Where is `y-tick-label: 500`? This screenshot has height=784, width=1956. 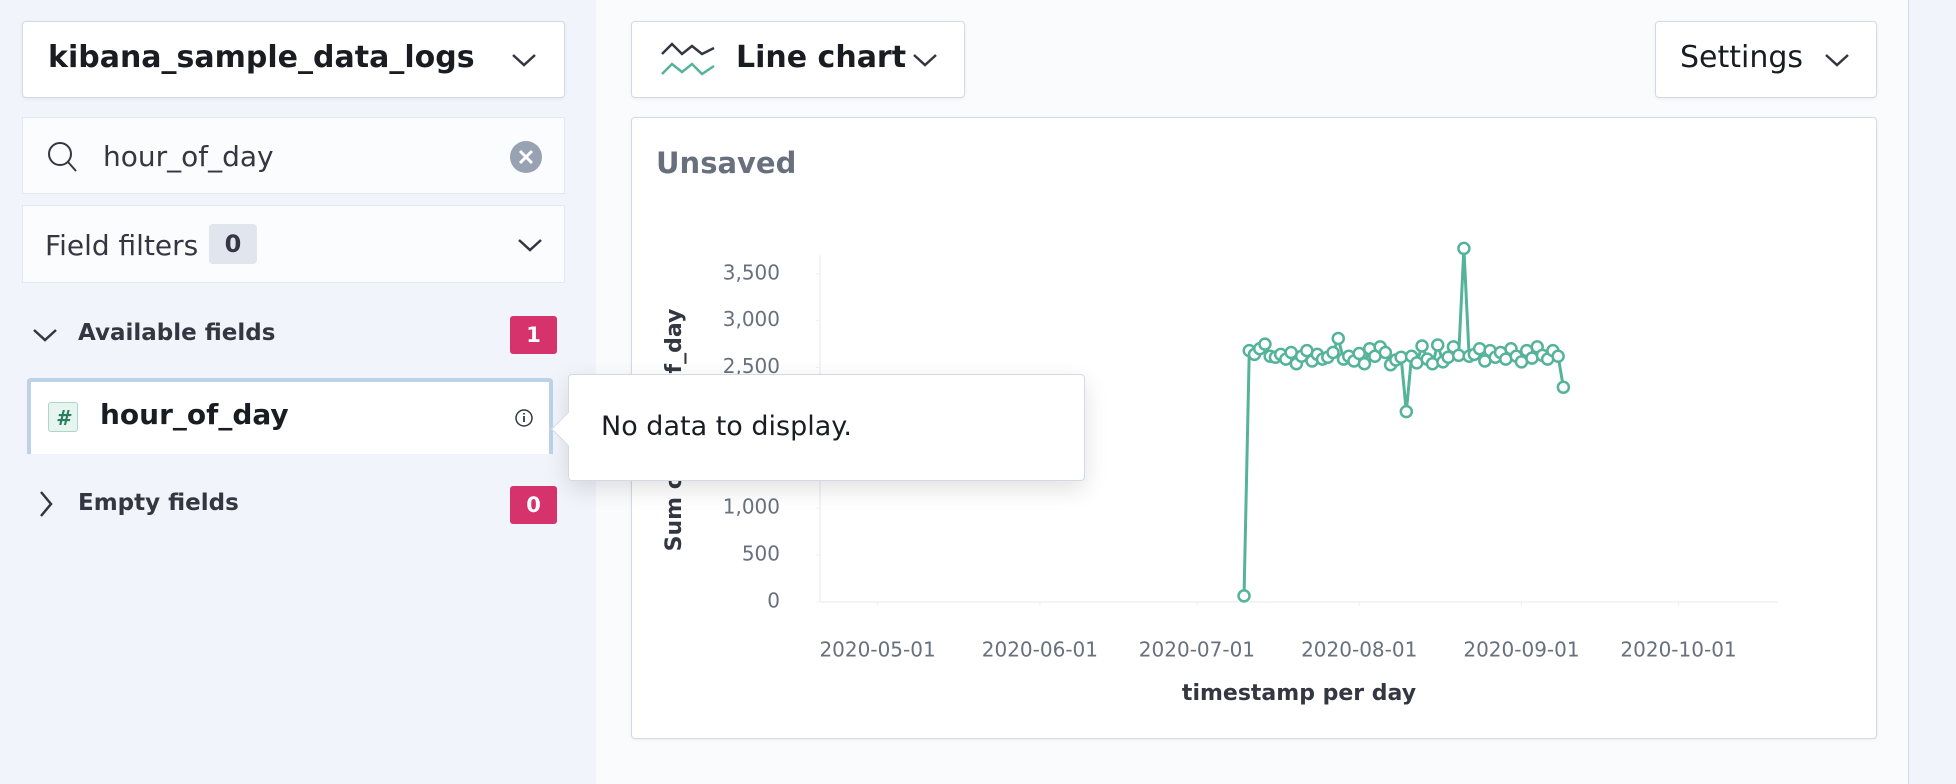
y-tick-label: 500 is located at coordinates (761, 554).